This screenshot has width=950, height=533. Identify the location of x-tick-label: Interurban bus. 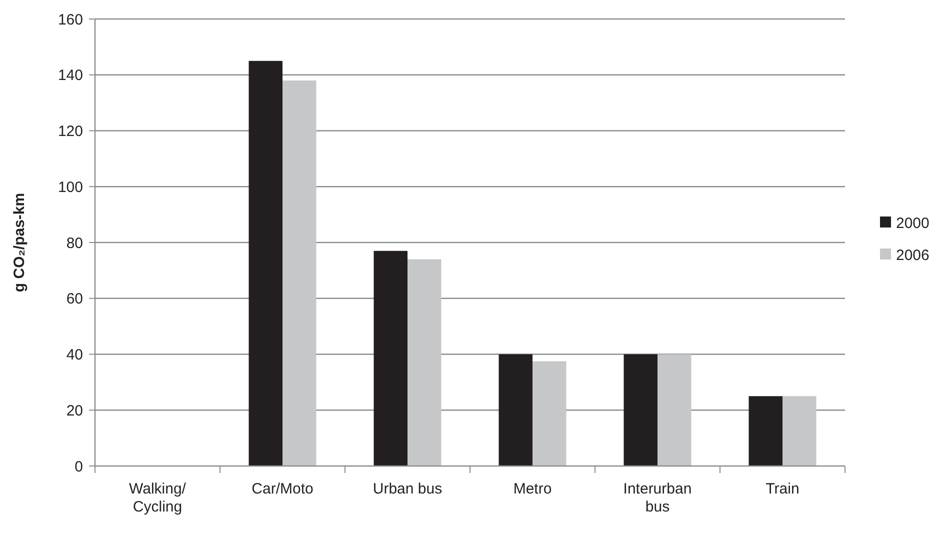
(657, 498).